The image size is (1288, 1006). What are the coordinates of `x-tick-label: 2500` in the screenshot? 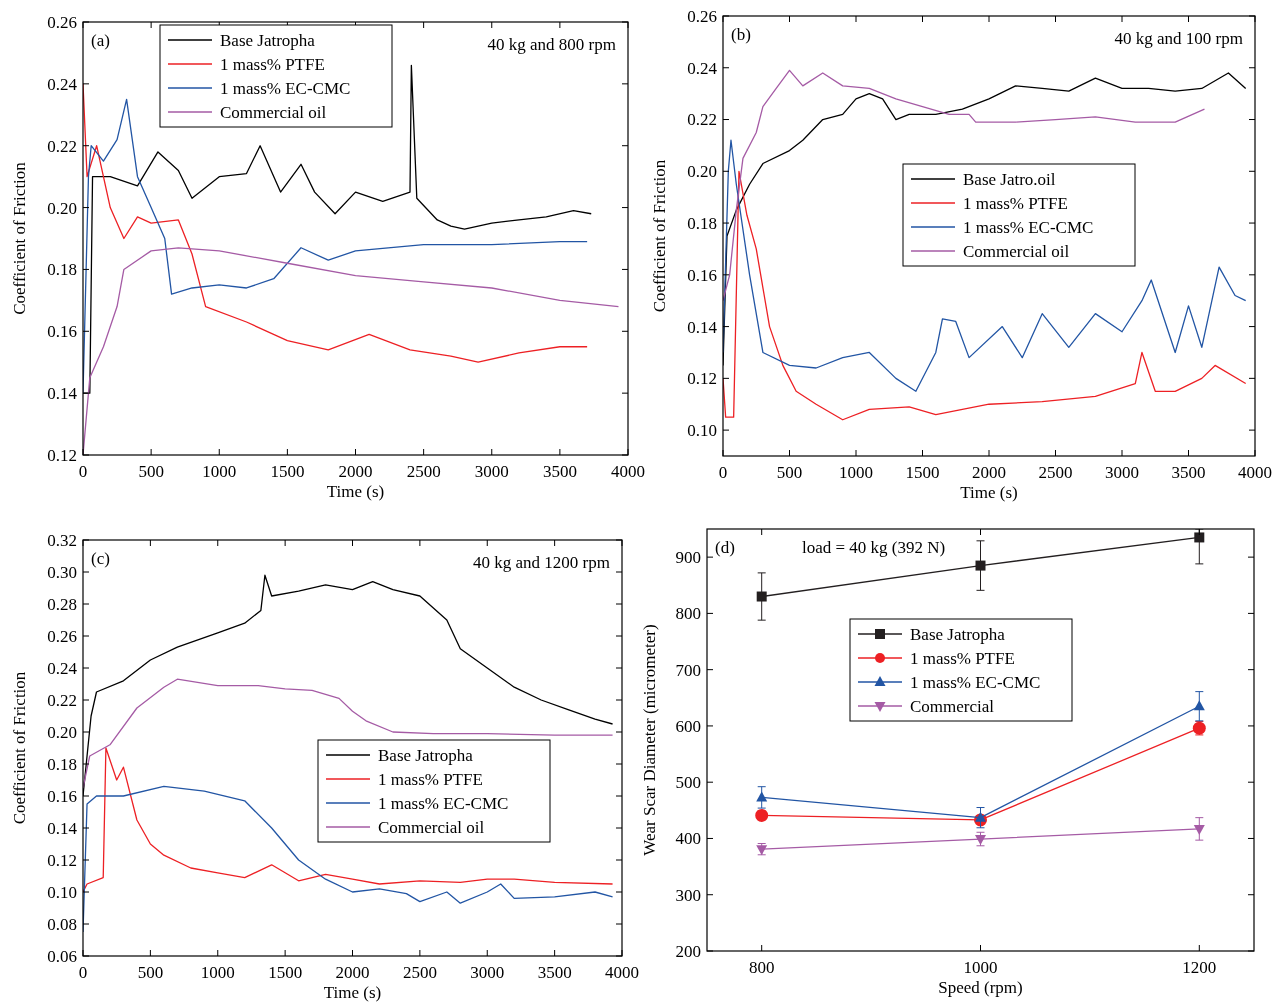 It's located at (1055, 472).